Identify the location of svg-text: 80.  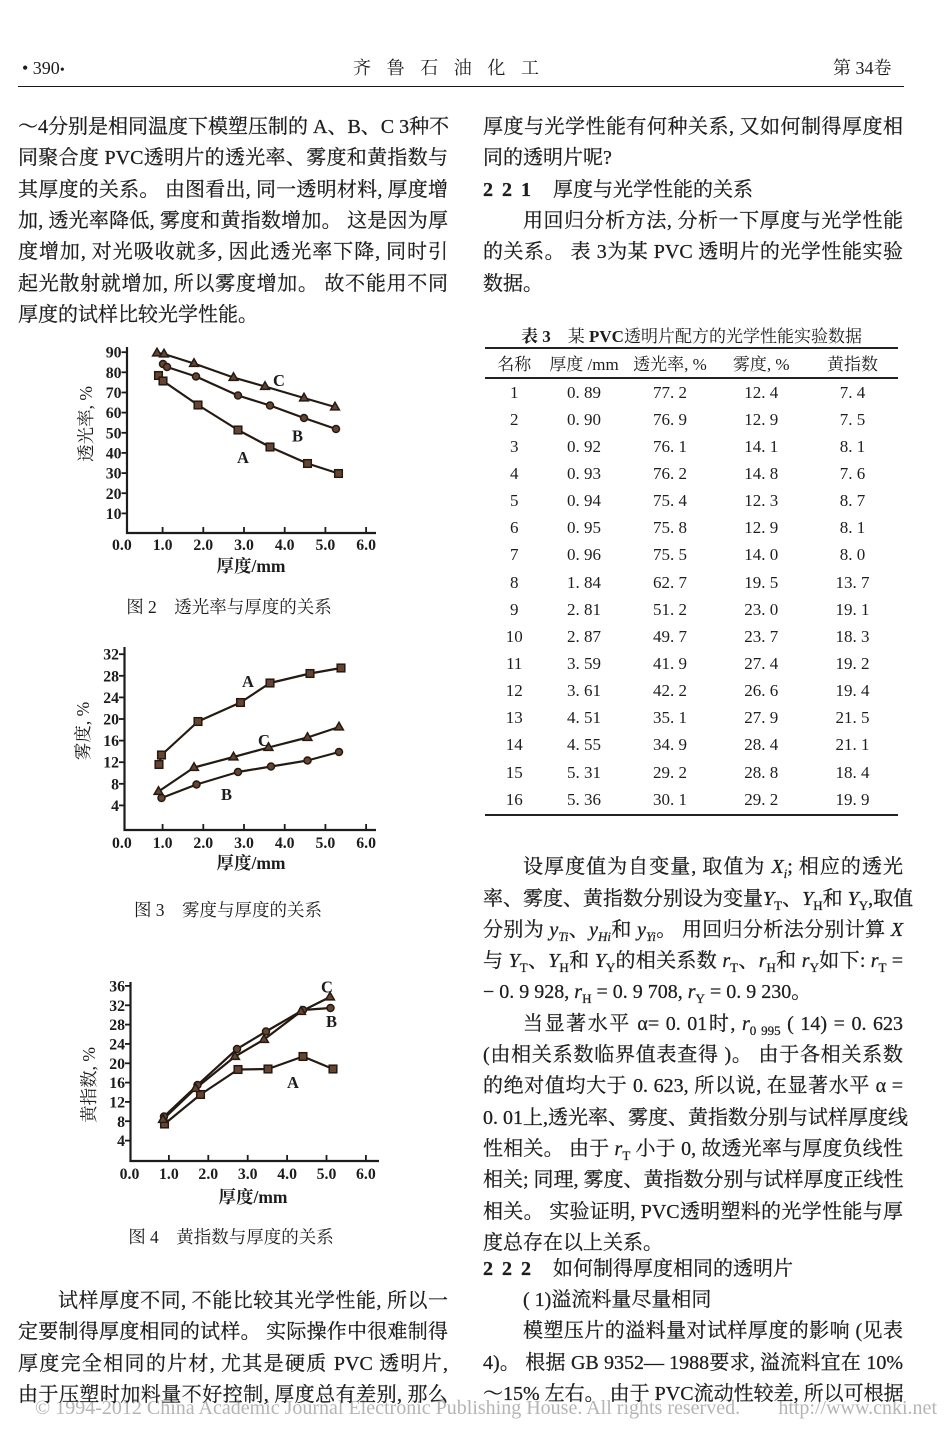
(114, 373).